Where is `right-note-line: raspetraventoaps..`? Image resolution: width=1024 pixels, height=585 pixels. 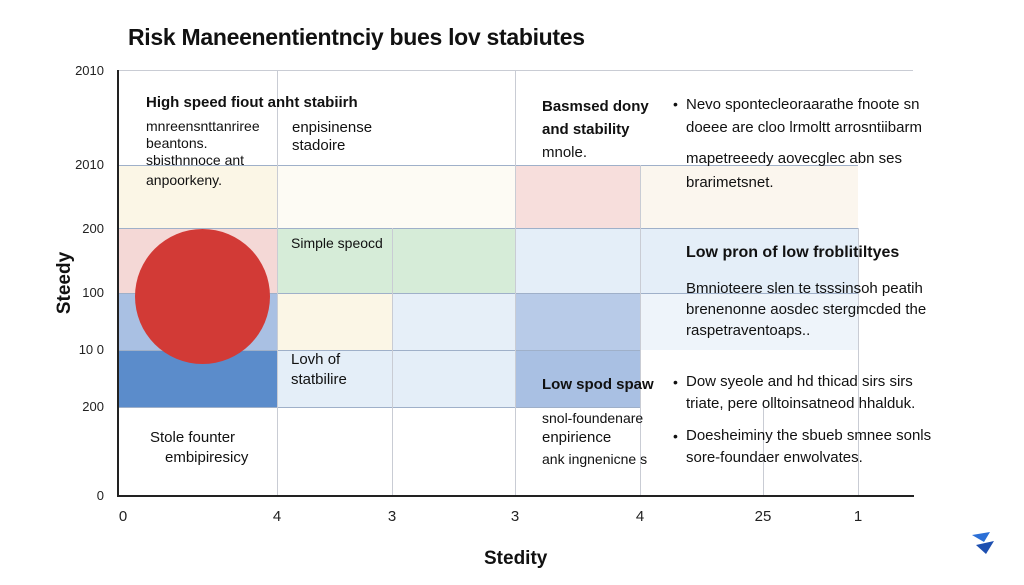 right-note-line: raspetraventoaps.. is located at coordinates (748, 330).